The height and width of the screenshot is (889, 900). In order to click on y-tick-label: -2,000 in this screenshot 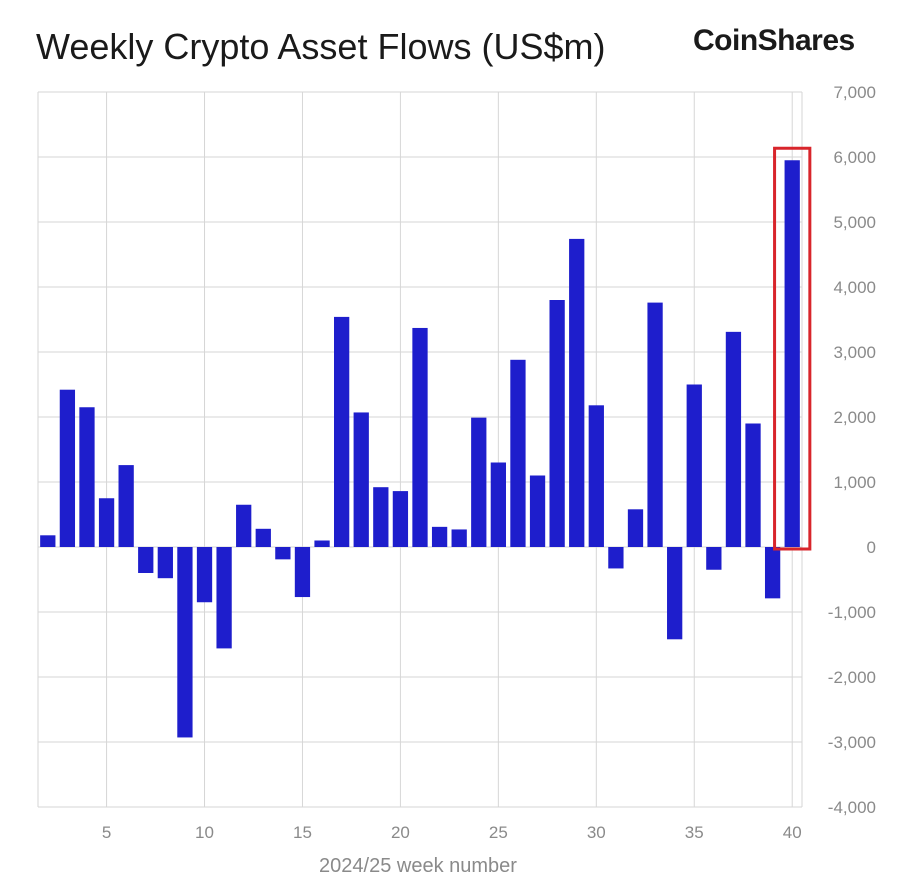, I will do `click(852, 677)`.